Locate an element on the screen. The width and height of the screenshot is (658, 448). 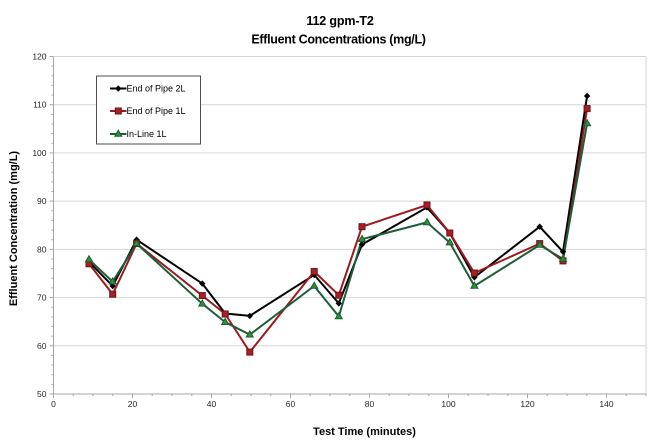
svg-text: 140 is located at coordinates (606, 404).